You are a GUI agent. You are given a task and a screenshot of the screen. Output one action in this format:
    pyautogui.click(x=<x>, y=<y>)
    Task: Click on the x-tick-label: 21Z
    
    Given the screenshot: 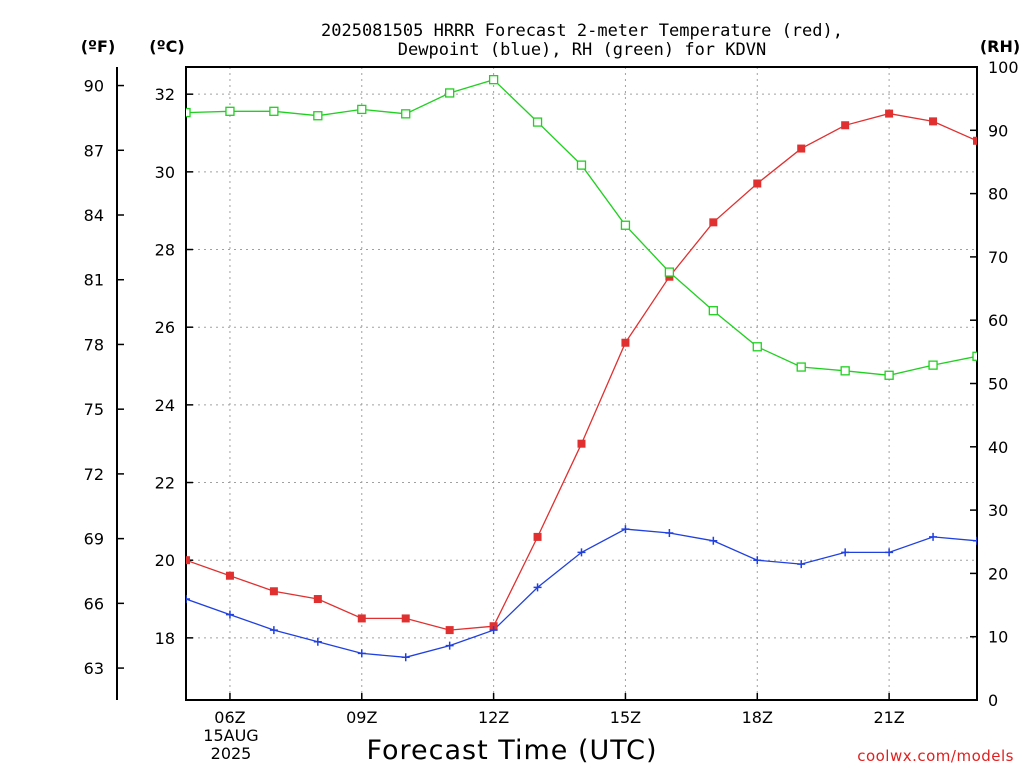 What is the action you would take?
    pyautogui.click(x=888, y=717)
    